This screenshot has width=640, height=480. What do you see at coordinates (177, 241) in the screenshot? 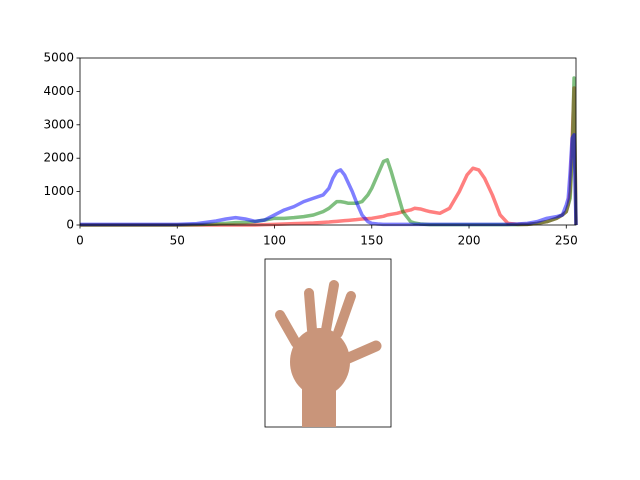
I see `x-tick-label: 50` at bounding box center [177, 241].